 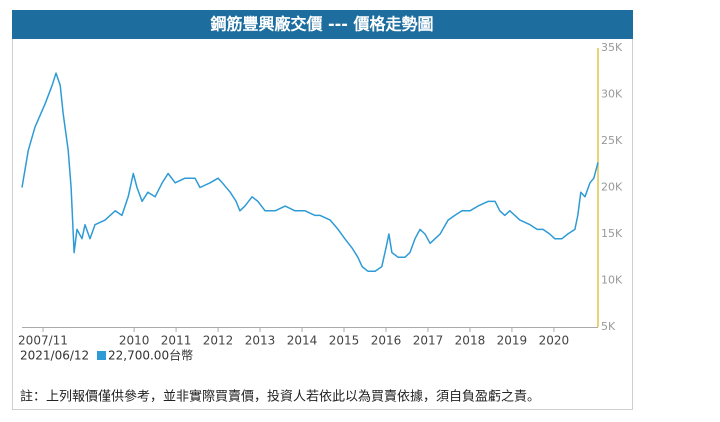 What do you see at coordinates (612, 140) in the screenshot?
I see `y-tick-label: 25K` at bounding box center [612, 140].